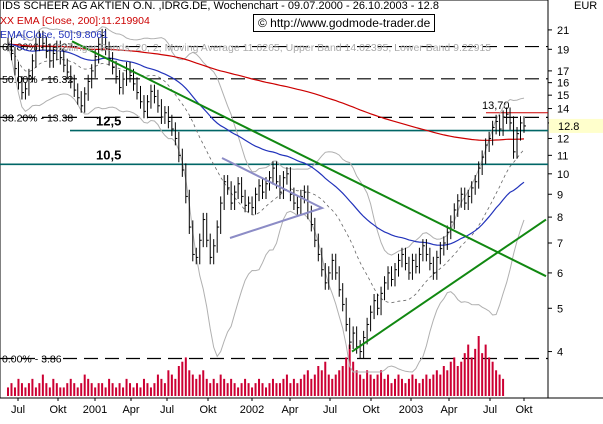 The image size is (603, 424). What do you see at coordinates (54, 35) in the screenshot?
I see `ema50-legend: EMA[Close, 50]:9.8061` at bounding box center [54, 35].